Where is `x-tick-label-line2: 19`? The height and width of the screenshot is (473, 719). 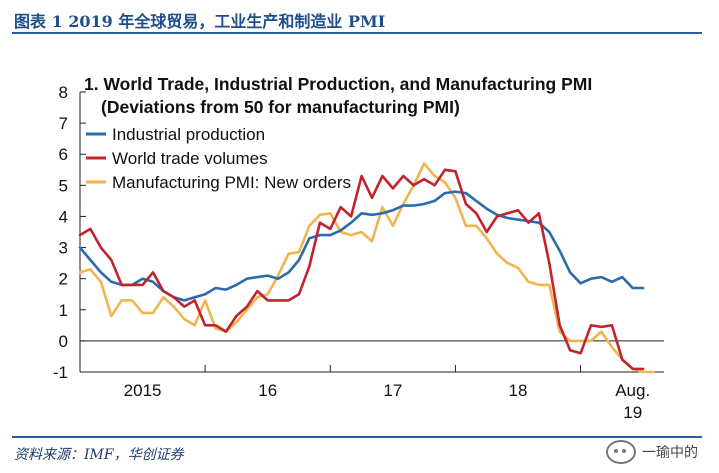 x-tick-label-line2: 19 is located at coordinates (632, 412).